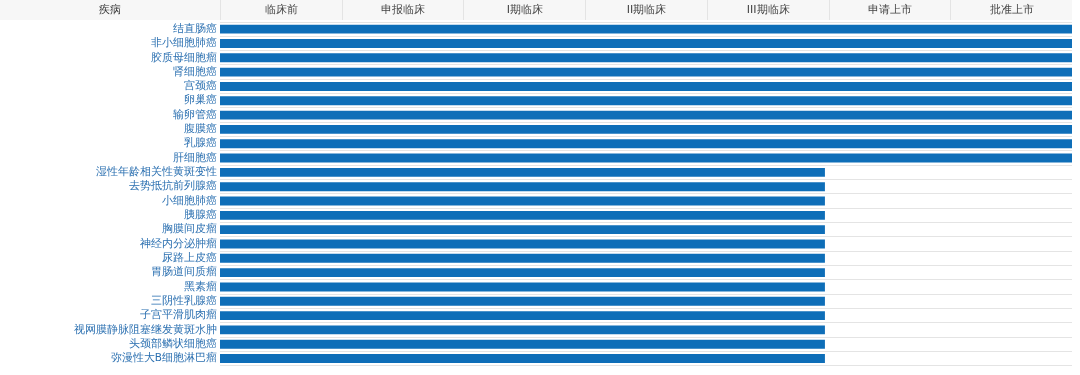 Image resolution: width=1080 pixels, height=375 pixels. Describe the element at coordinates (767, 10) in the screenshot. I see `text: III期临床` at that location.